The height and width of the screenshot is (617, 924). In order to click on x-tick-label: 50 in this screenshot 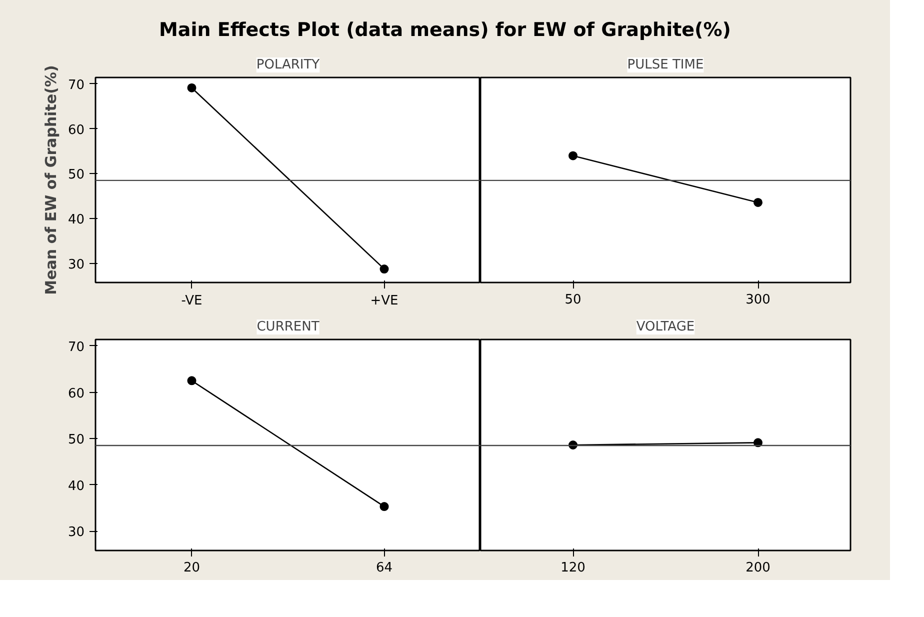, I will do `click(573, 300)`.